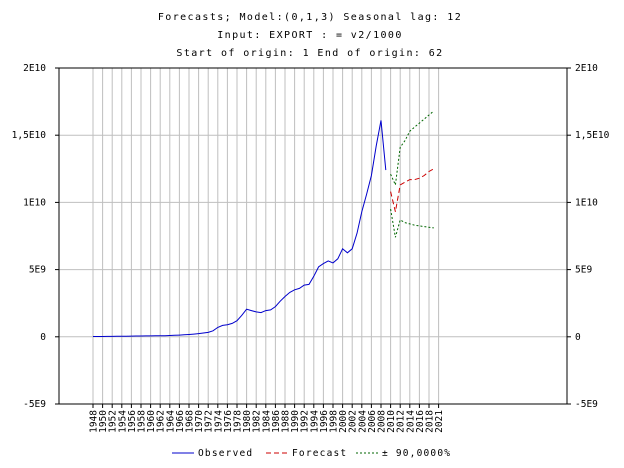  What do you see at coordinates (151, 421) in the screenshot?
I see `x-tick-label: 1960` at bounding box center [151, 421].